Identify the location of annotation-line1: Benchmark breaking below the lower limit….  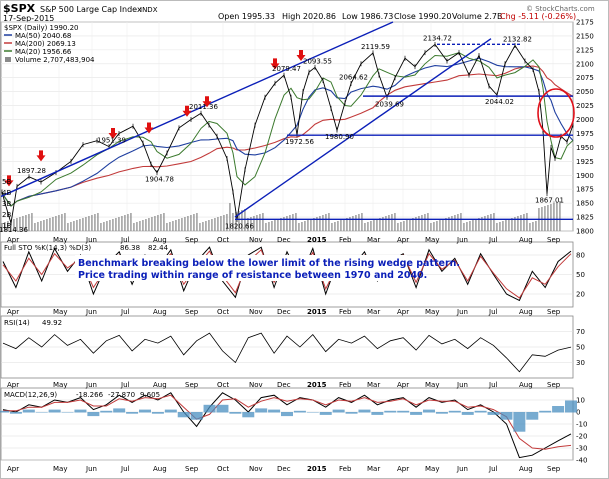
(269, 263).